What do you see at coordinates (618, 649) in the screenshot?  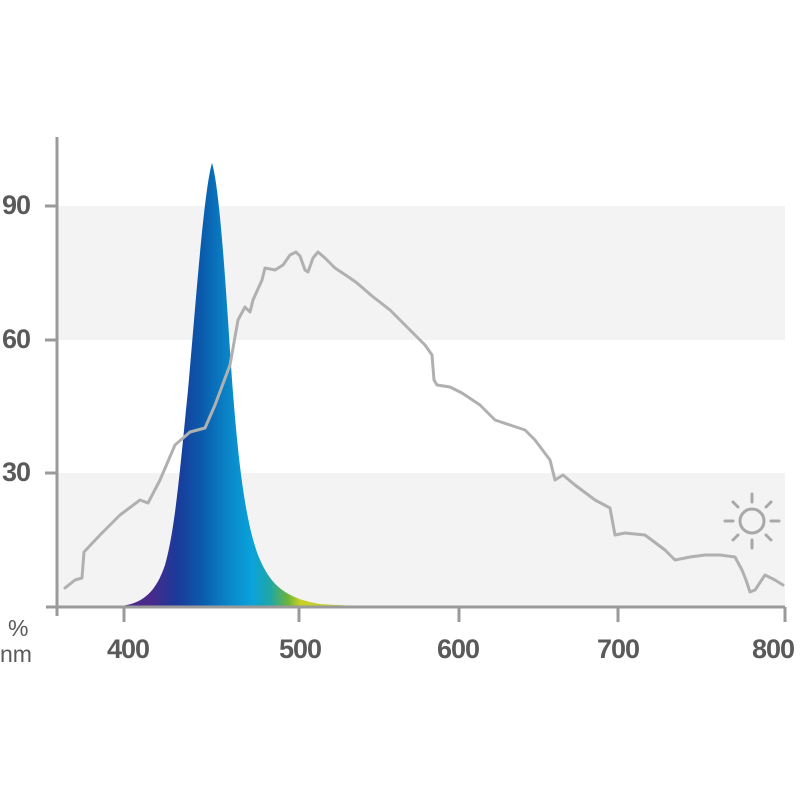 I see `x-tick-label-700: 700` at bounding box center [618, 649].